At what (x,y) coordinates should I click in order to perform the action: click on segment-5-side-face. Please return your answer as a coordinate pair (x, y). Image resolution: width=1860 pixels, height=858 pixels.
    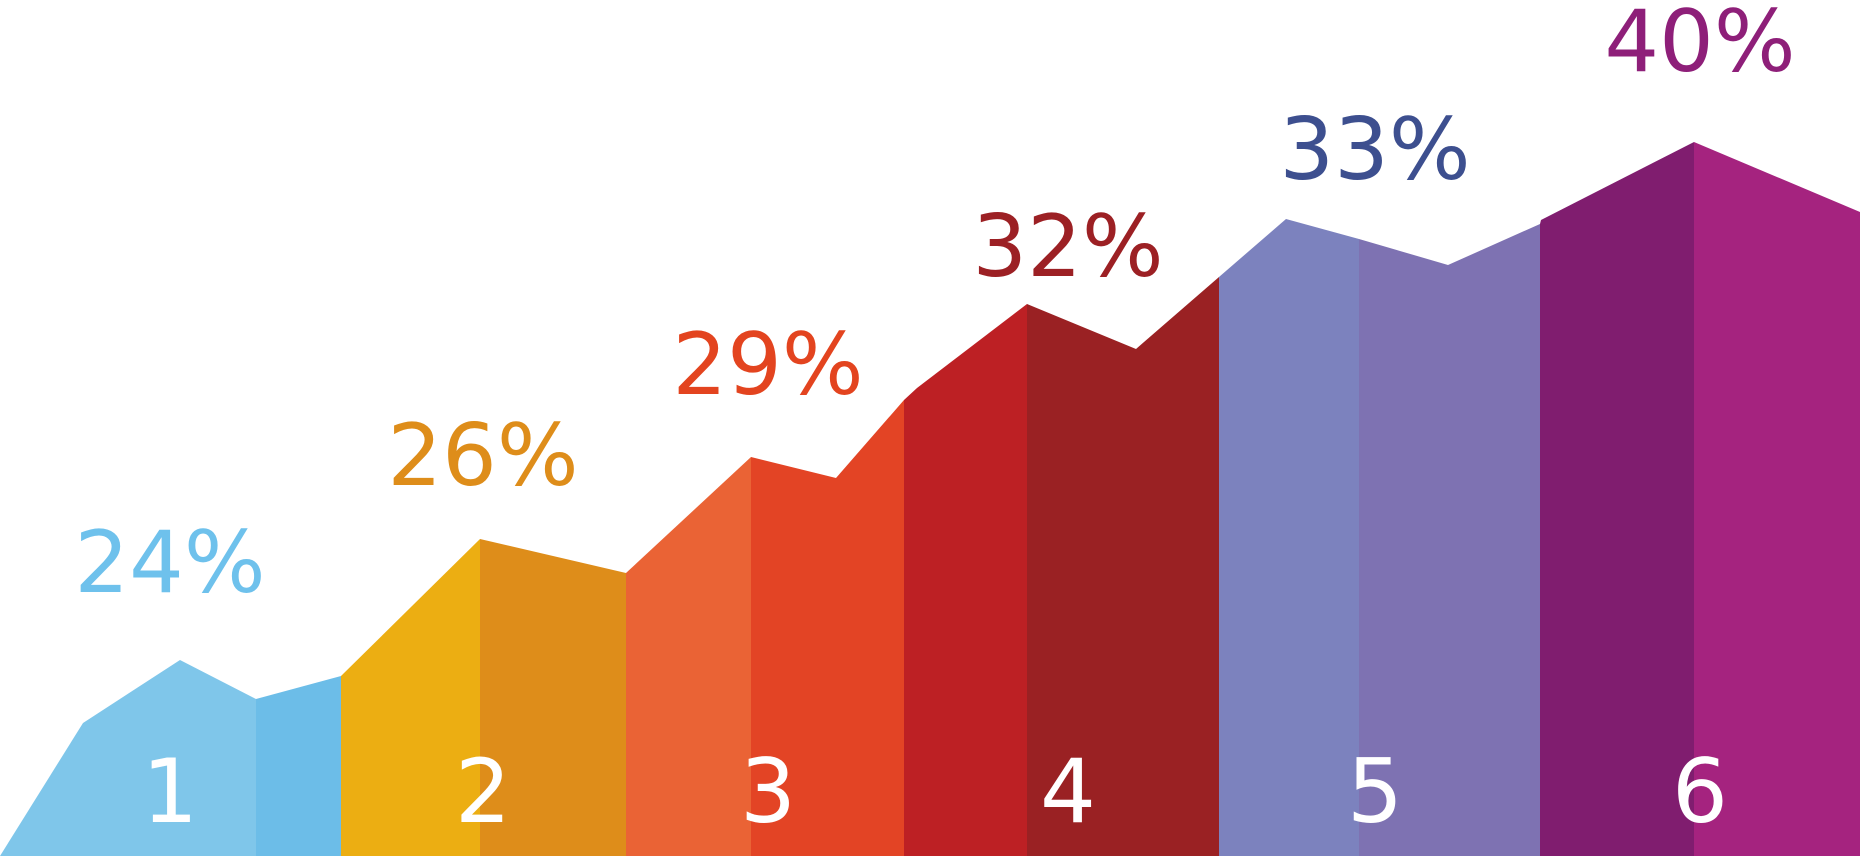
    Looking at the image, I should click on (1449, 540).